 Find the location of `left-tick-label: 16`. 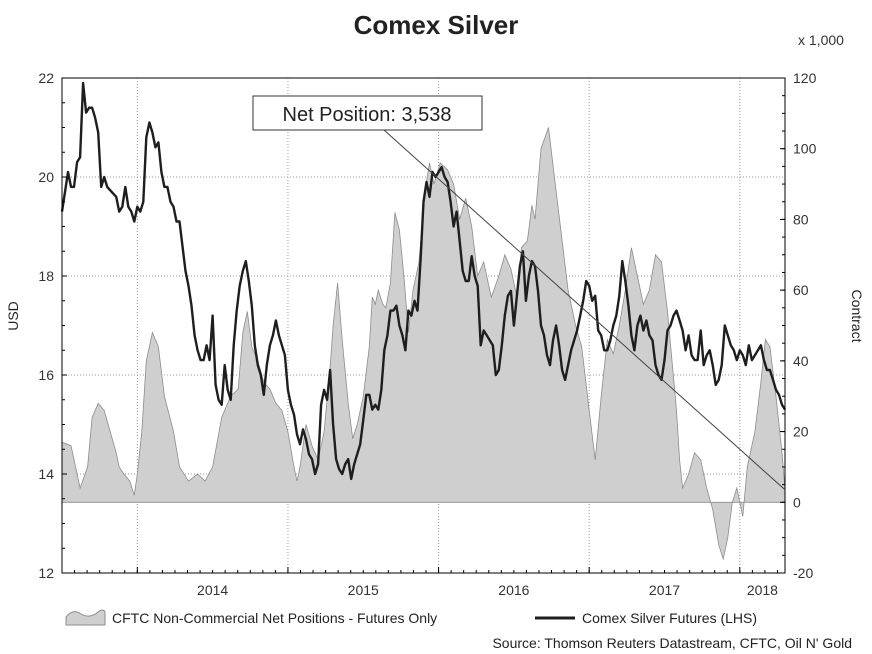

left-tick-label: 16 is located at coordinates (46, 375).